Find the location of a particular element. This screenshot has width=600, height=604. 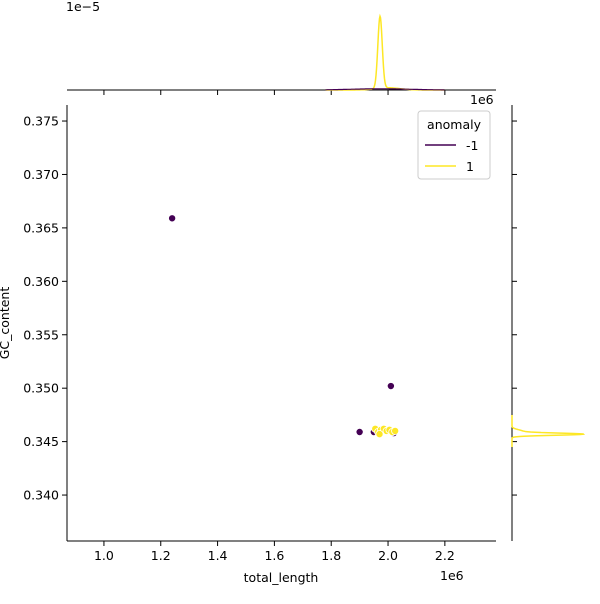

x-axis-offset-label: 1e6 is located at coordinates (452, 575).